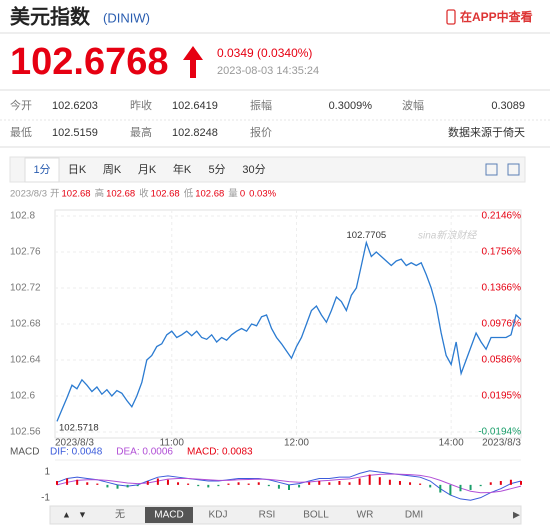 The image size is (550, 532). I want to click on stat-text: 0.3009%, so click(351, 106).